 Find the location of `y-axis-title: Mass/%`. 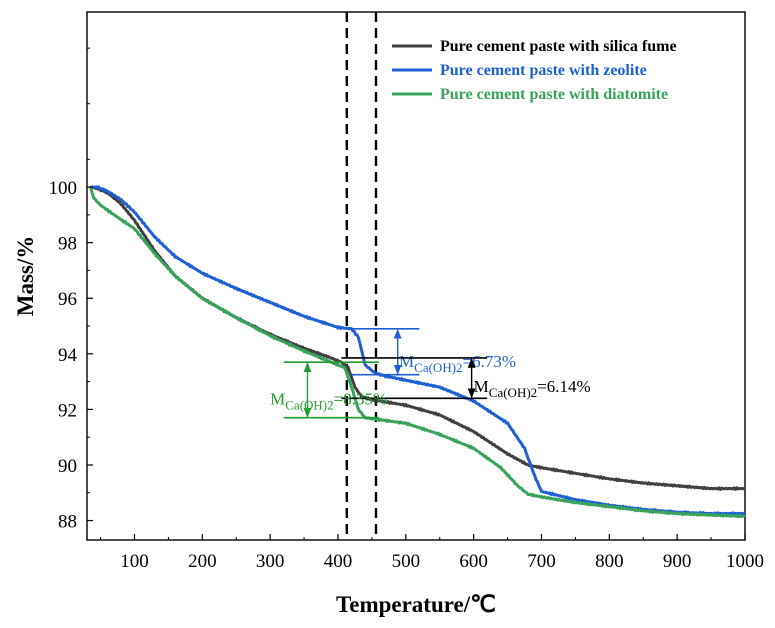

y-axis-title: Mass/% is located at coordinates (25, 276).